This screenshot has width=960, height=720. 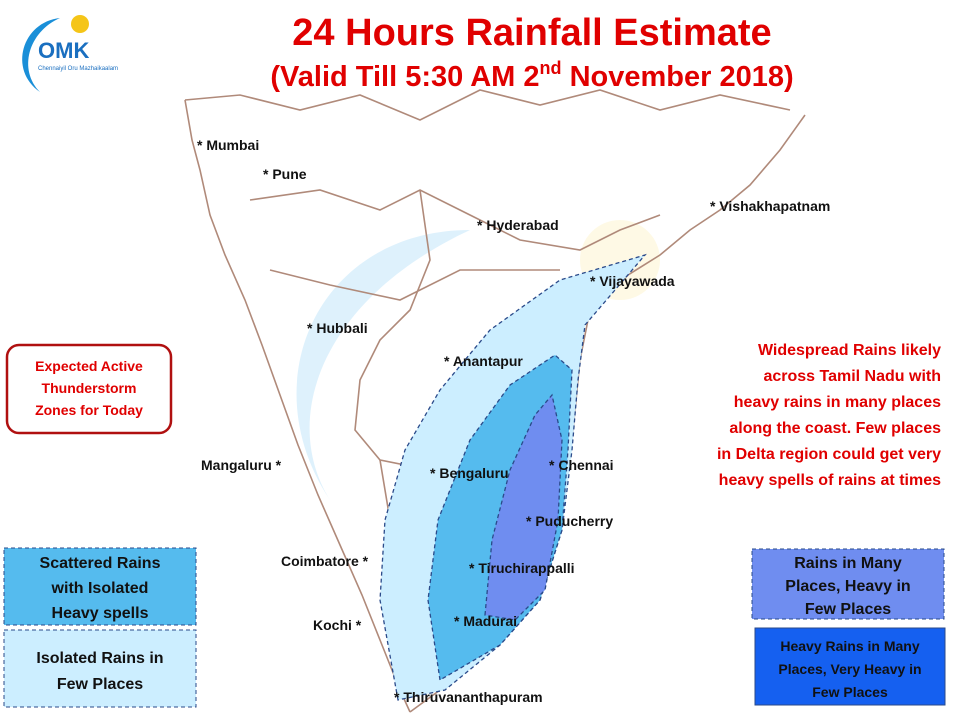 I want to click on city-label: Coimbatore *, so click(x=325, y=561).